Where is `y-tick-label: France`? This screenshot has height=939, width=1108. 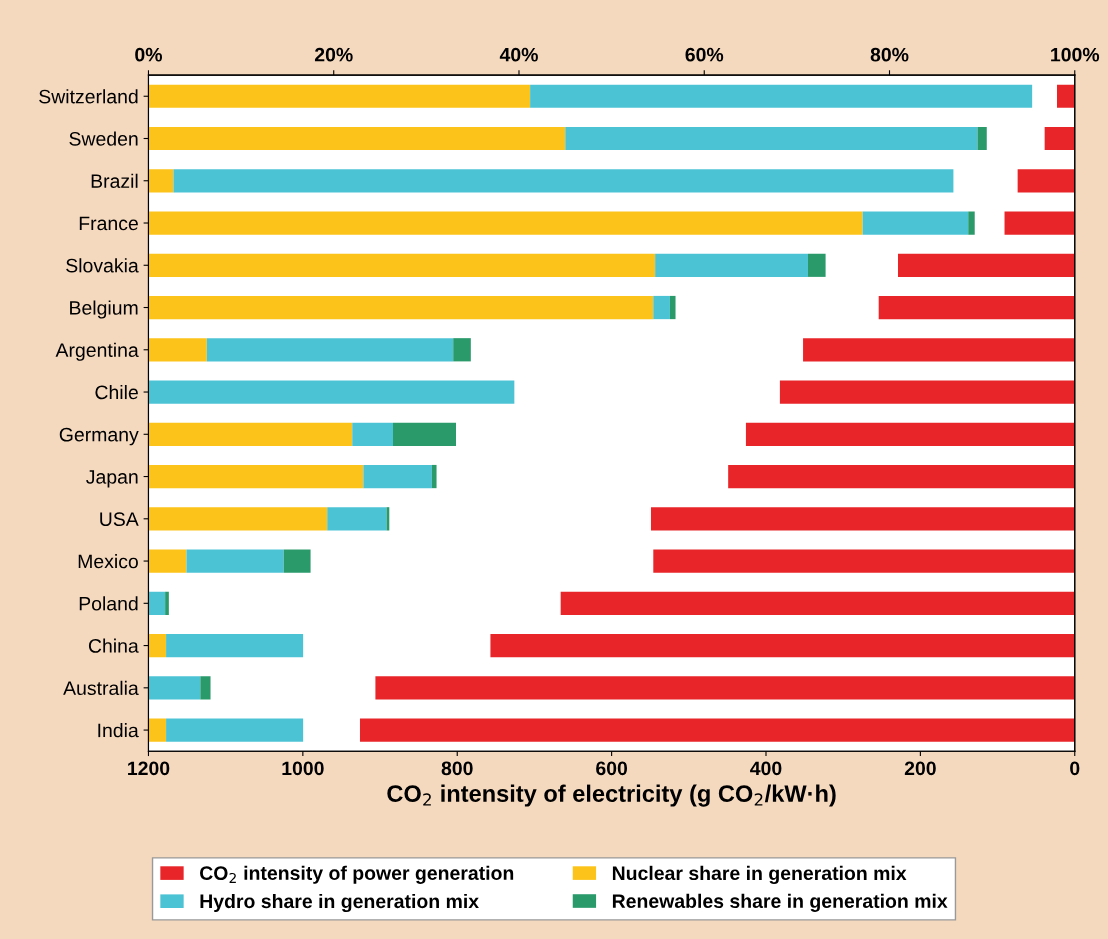
y-tick-label: France is located at coordinates (108, 223).